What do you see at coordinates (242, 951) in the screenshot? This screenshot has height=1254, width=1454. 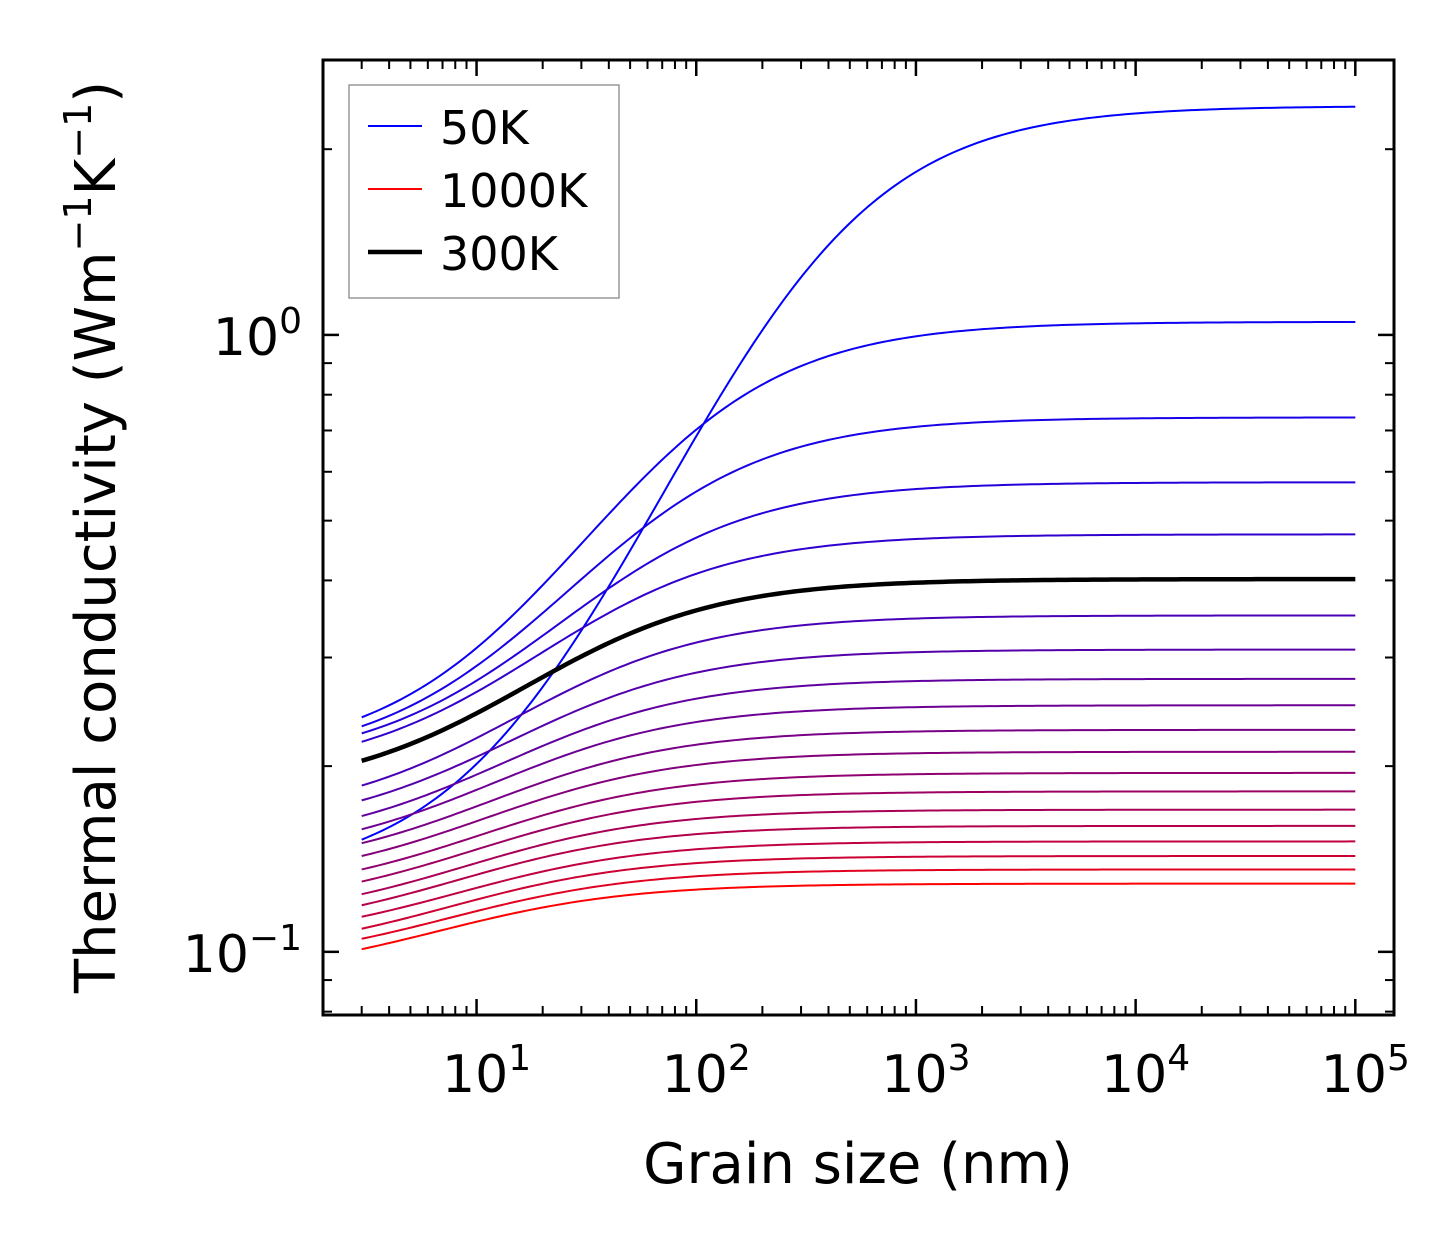 I see `y-tick-label-neg1: 10−1` at bounding box center [242, 951].